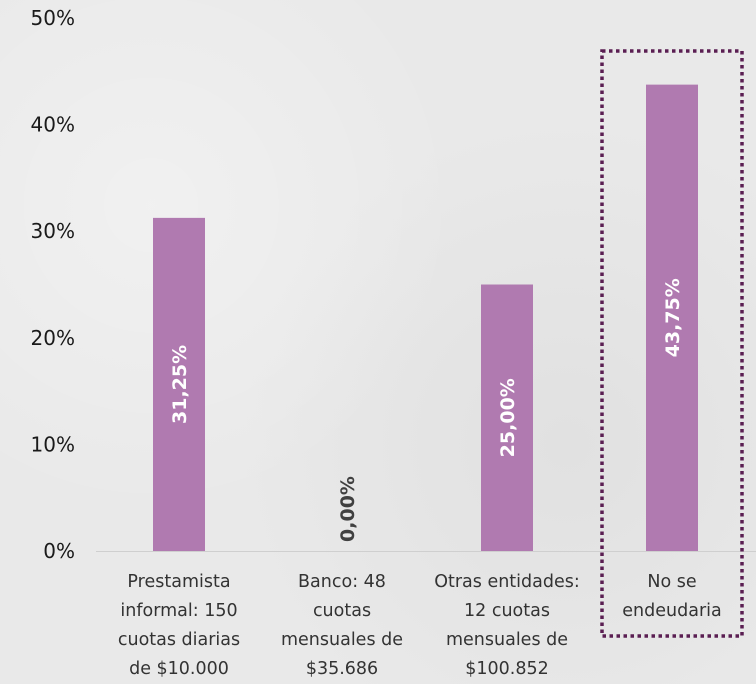  I want to click on y-tick-label: 20%, so click(53, 338).